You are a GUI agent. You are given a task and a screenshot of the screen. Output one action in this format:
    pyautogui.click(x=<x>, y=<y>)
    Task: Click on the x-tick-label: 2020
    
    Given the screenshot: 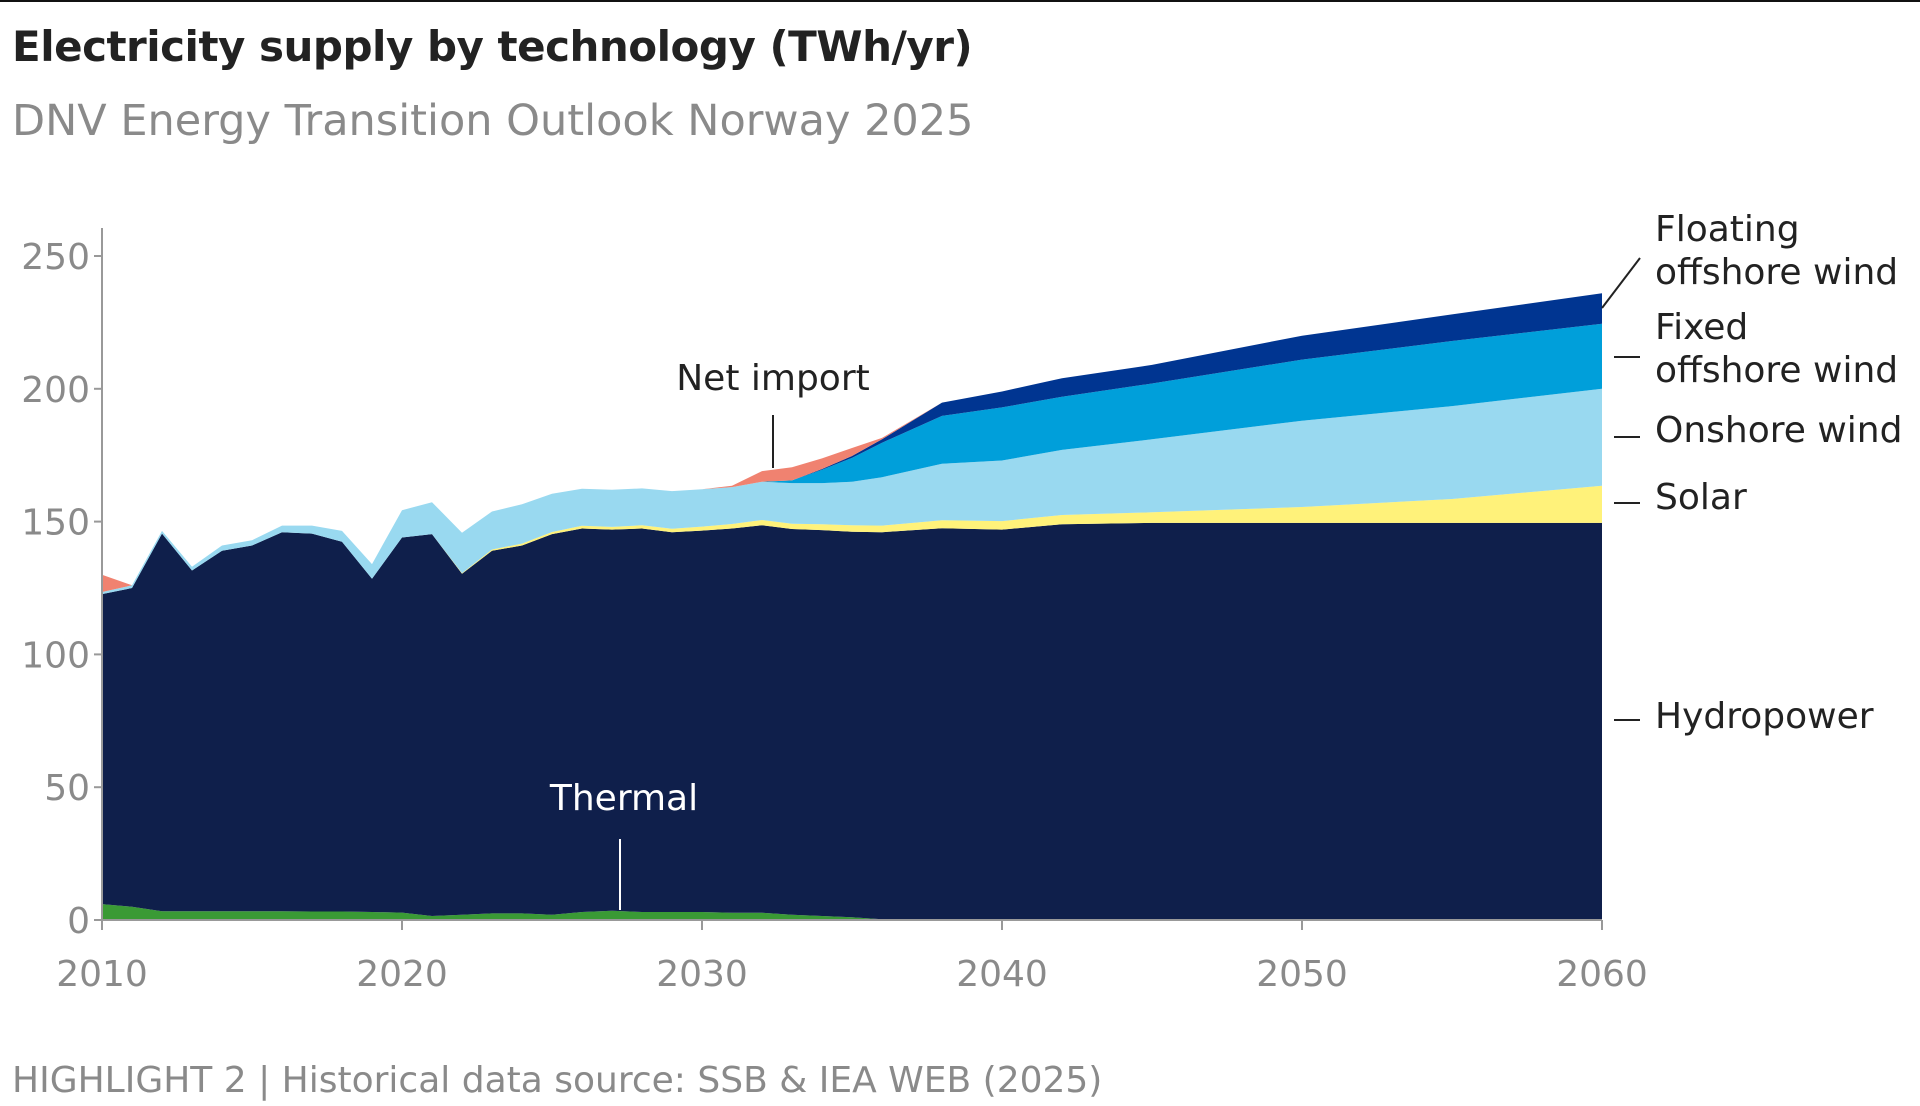 What is the action you would take?
    pyautogui.click(x=402, y=974)
    